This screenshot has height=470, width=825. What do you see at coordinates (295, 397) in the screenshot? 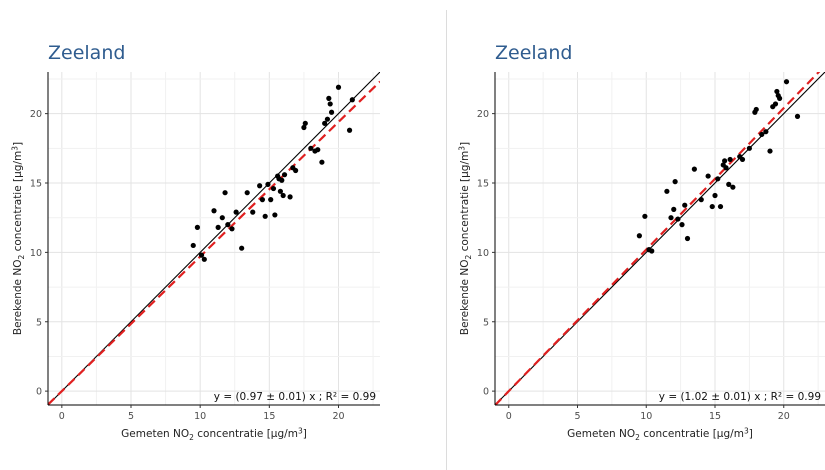
I see `fit-equation: y = (0.97 ± 0.01) x ; R² = 0.99` at bounding box center [295, 397].